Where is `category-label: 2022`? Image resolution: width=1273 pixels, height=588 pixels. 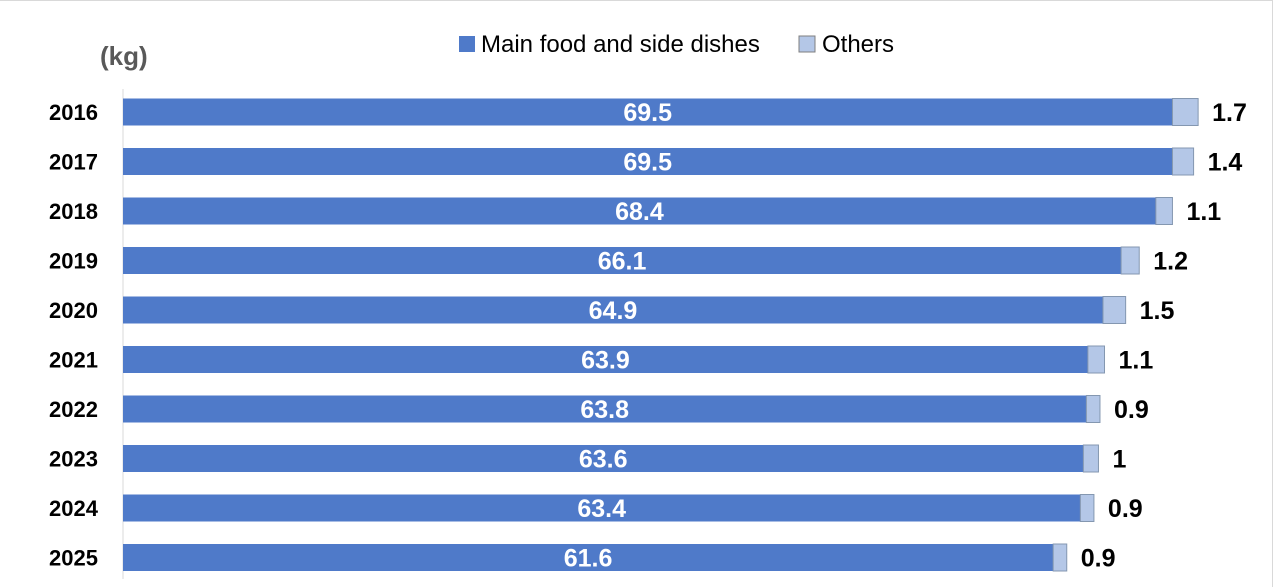 category-label: 2022 is located at coordinates (73, 409).